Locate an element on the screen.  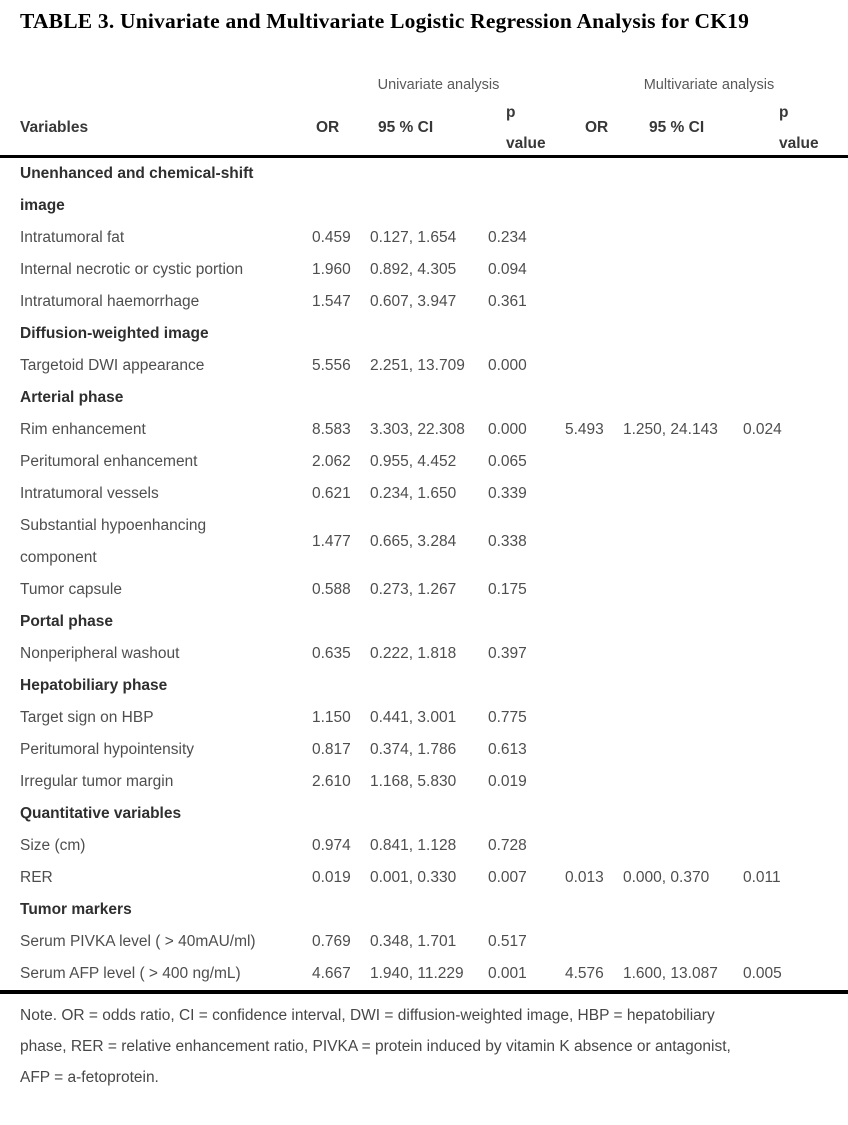
section-row: Portal phase is located at coordinates (426, 622).